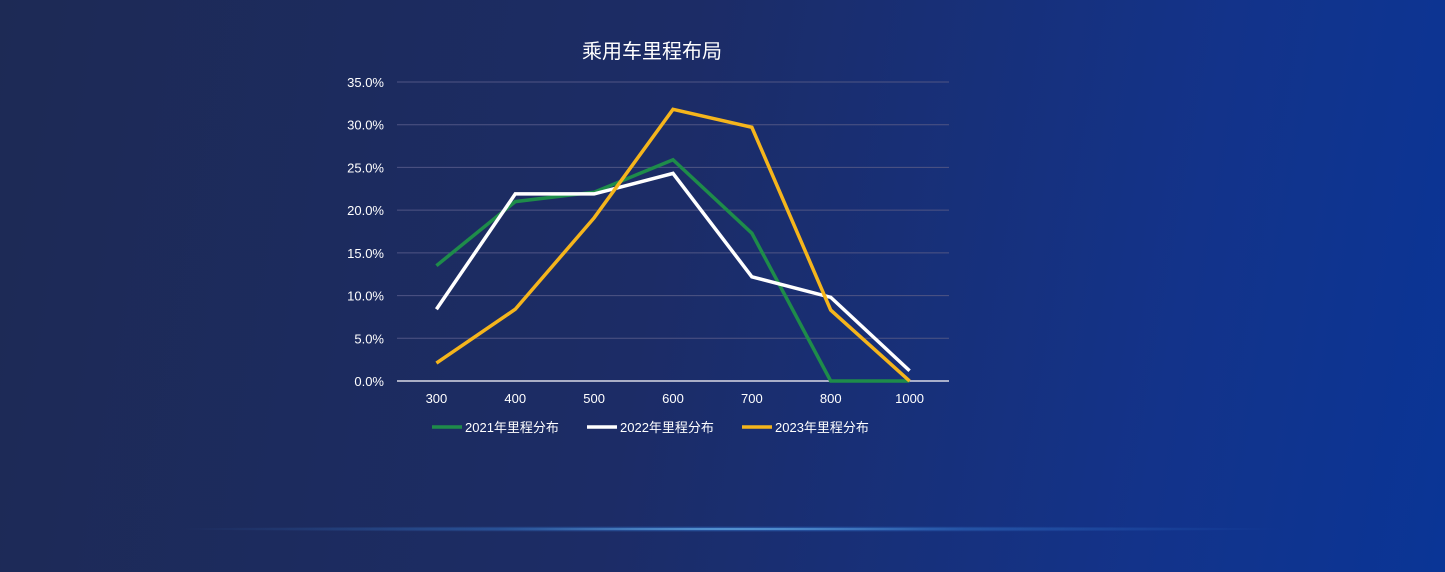 Image resolution: width=1445 pixels, height=572 pixels. Describe the element at coordinates (909, 398) in the screenshot. I see `x-tick-label: 1000` at that location.